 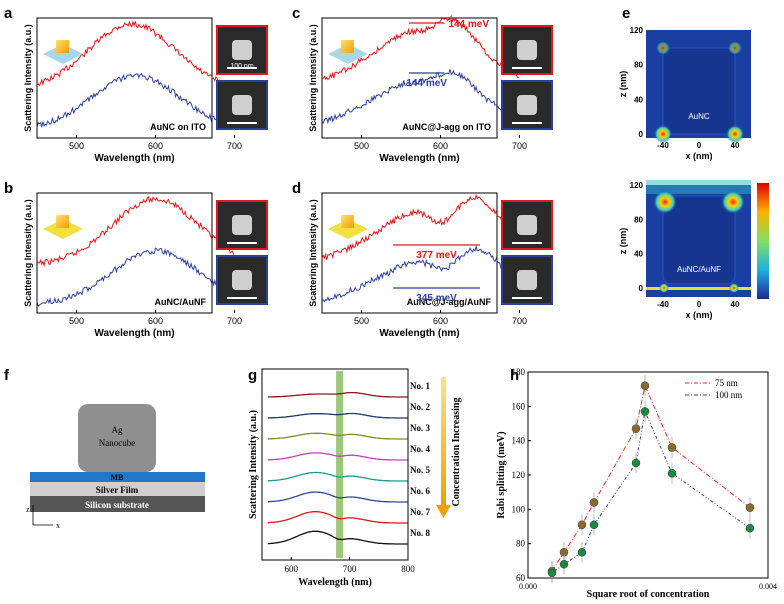 What do you see at coordinates (648, 594) in the screenshot?
I see `x-axis-label: Square root of concentration` at bounding box center [648, 594].